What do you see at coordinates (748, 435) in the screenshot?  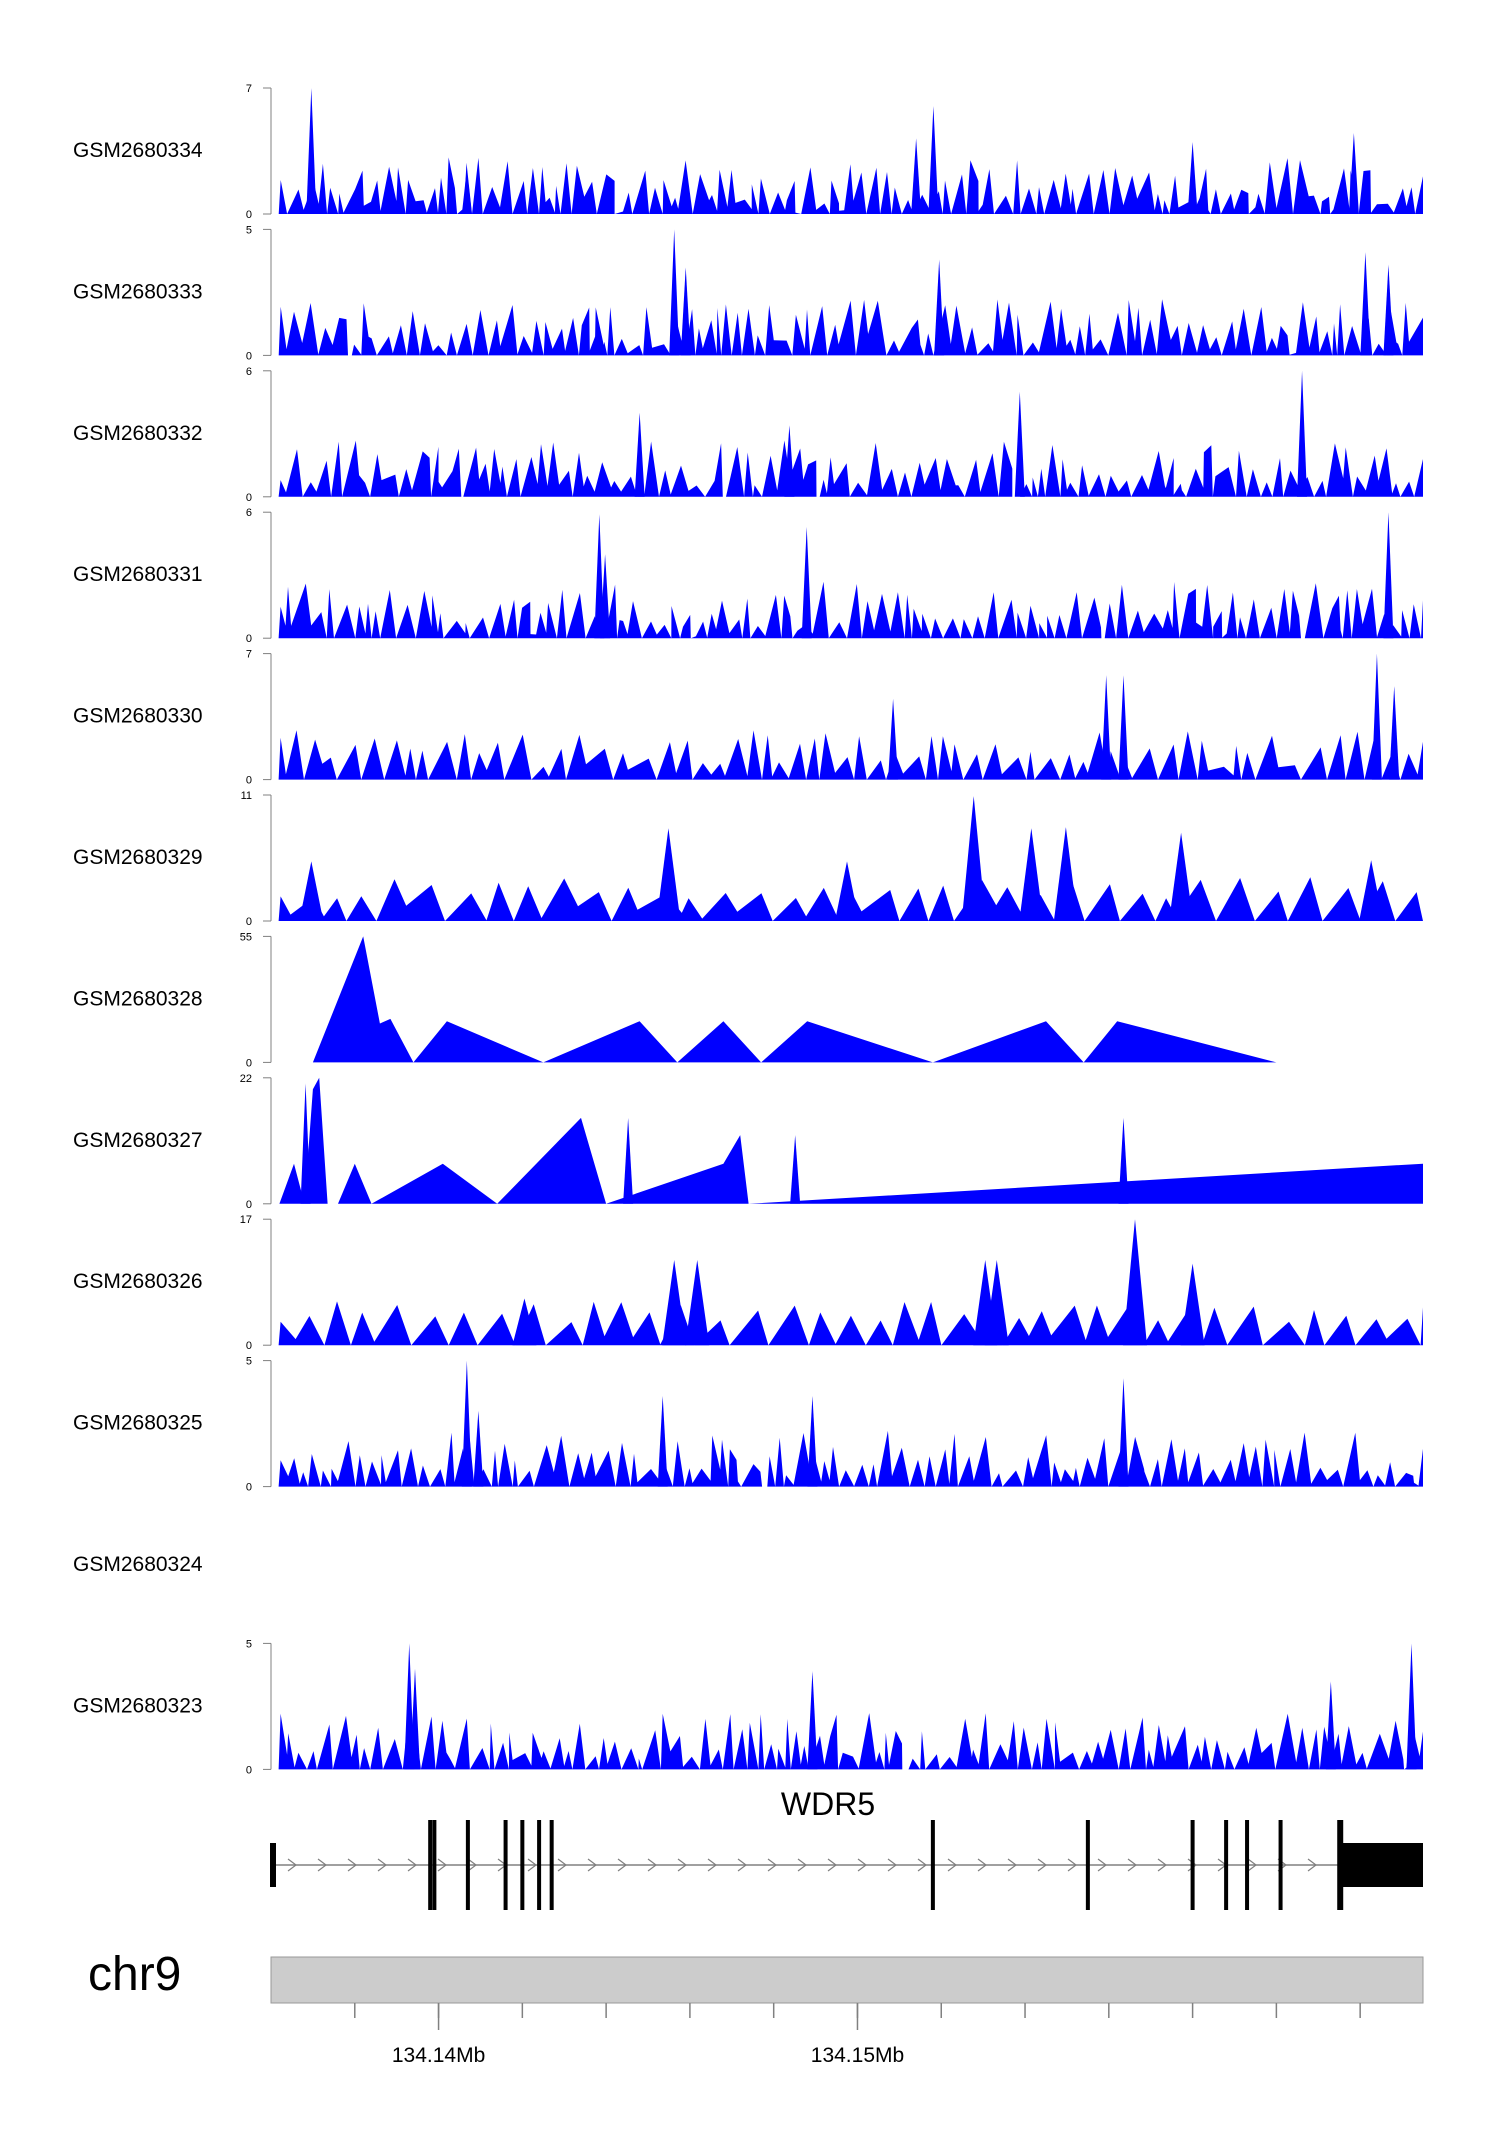 I see `track-GSM2680332: GSM2680332 6 0` at bounding box center [748, 435].